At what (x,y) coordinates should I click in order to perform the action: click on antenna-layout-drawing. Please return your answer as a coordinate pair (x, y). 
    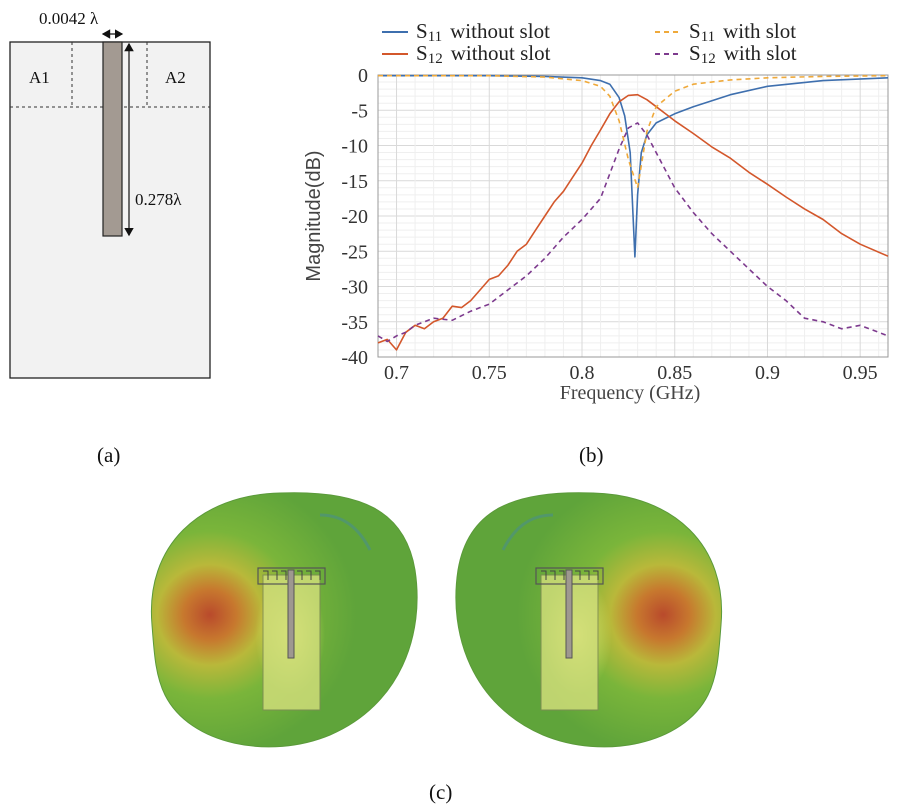
    Looking at the image, I should click on (110, 204).